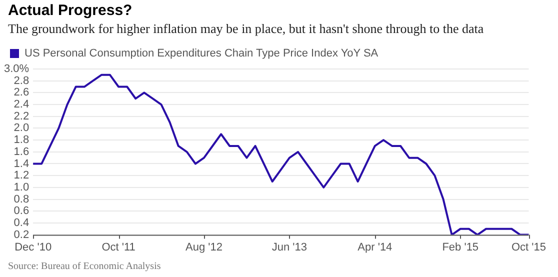 The height and width of the screenshot is (277, 558). Describe the element at coordinates (22, 80) in the screenshot. I see `y-tick-label: 2.8` at that location.